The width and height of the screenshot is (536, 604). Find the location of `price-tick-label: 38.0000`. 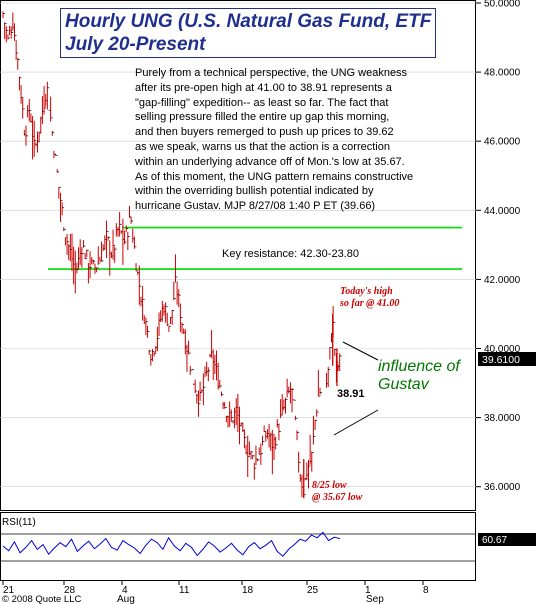

price-tick-label: 38.0000 is located at coordinates (502, 418).